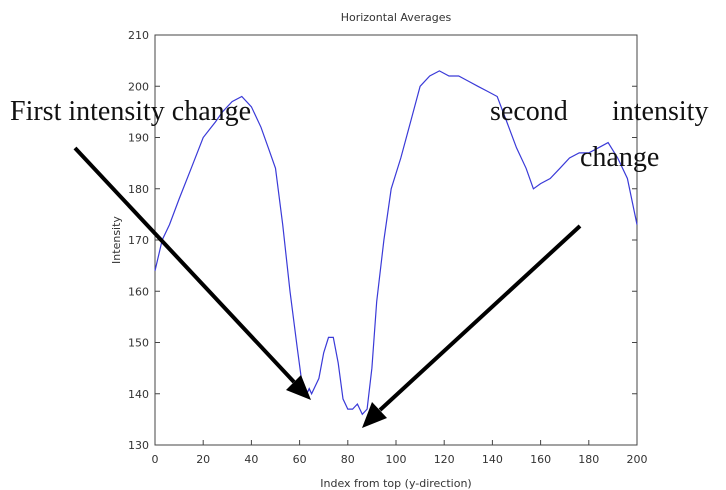  I want to click on x-axis-ticks: 0 20 40 60 80 100 120 140 160 180 200, so click(400, 453).